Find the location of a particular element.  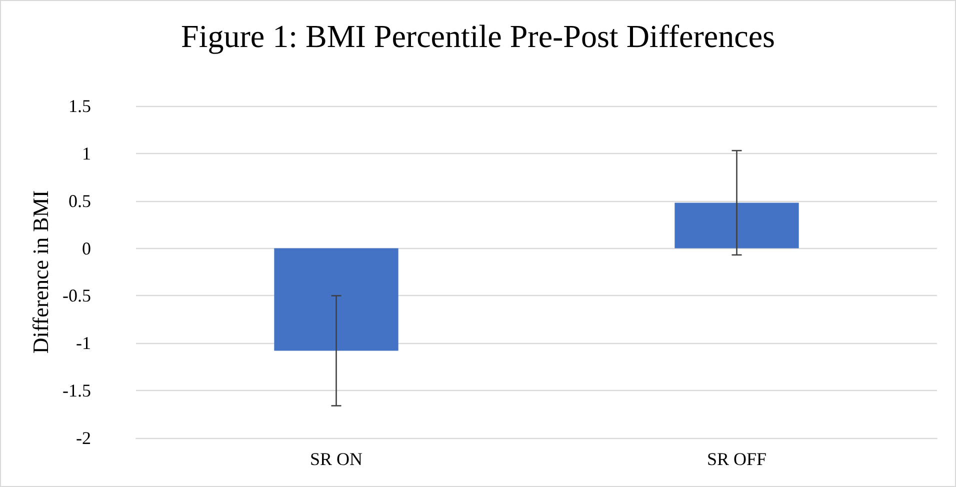

y-tick-label: 0 is located at coordinates (86, 248).